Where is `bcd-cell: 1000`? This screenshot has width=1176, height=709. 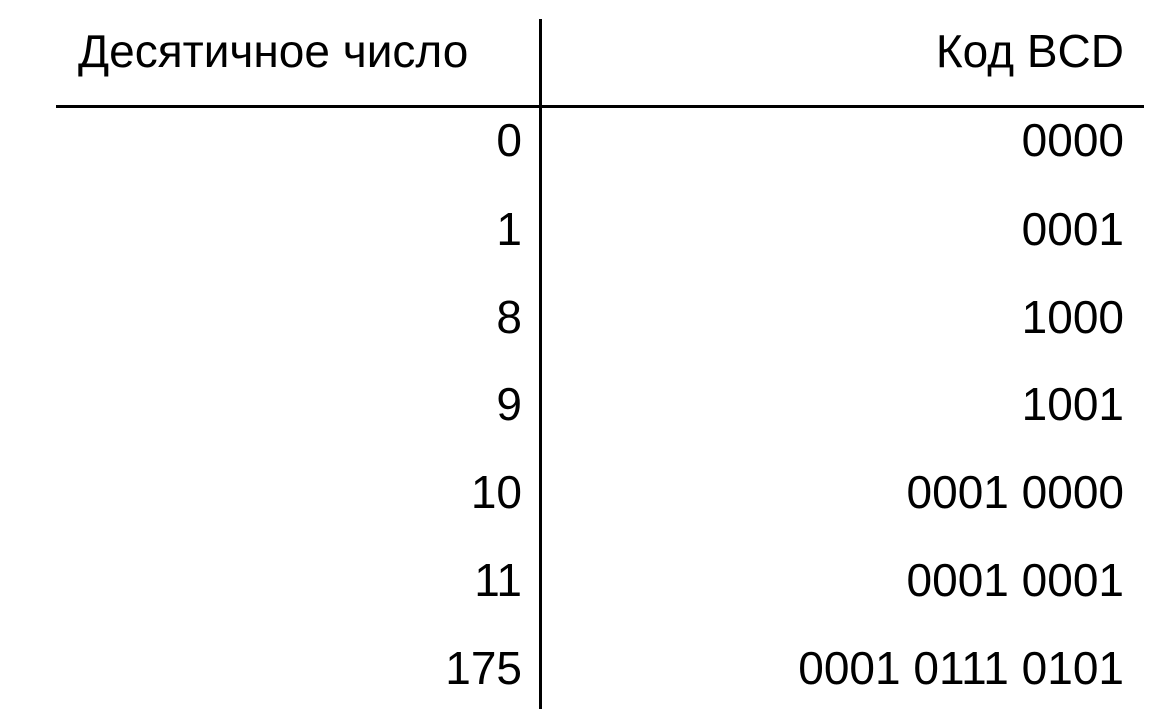 bcd-cell: 1000 is located at coordinates (1072, 317).